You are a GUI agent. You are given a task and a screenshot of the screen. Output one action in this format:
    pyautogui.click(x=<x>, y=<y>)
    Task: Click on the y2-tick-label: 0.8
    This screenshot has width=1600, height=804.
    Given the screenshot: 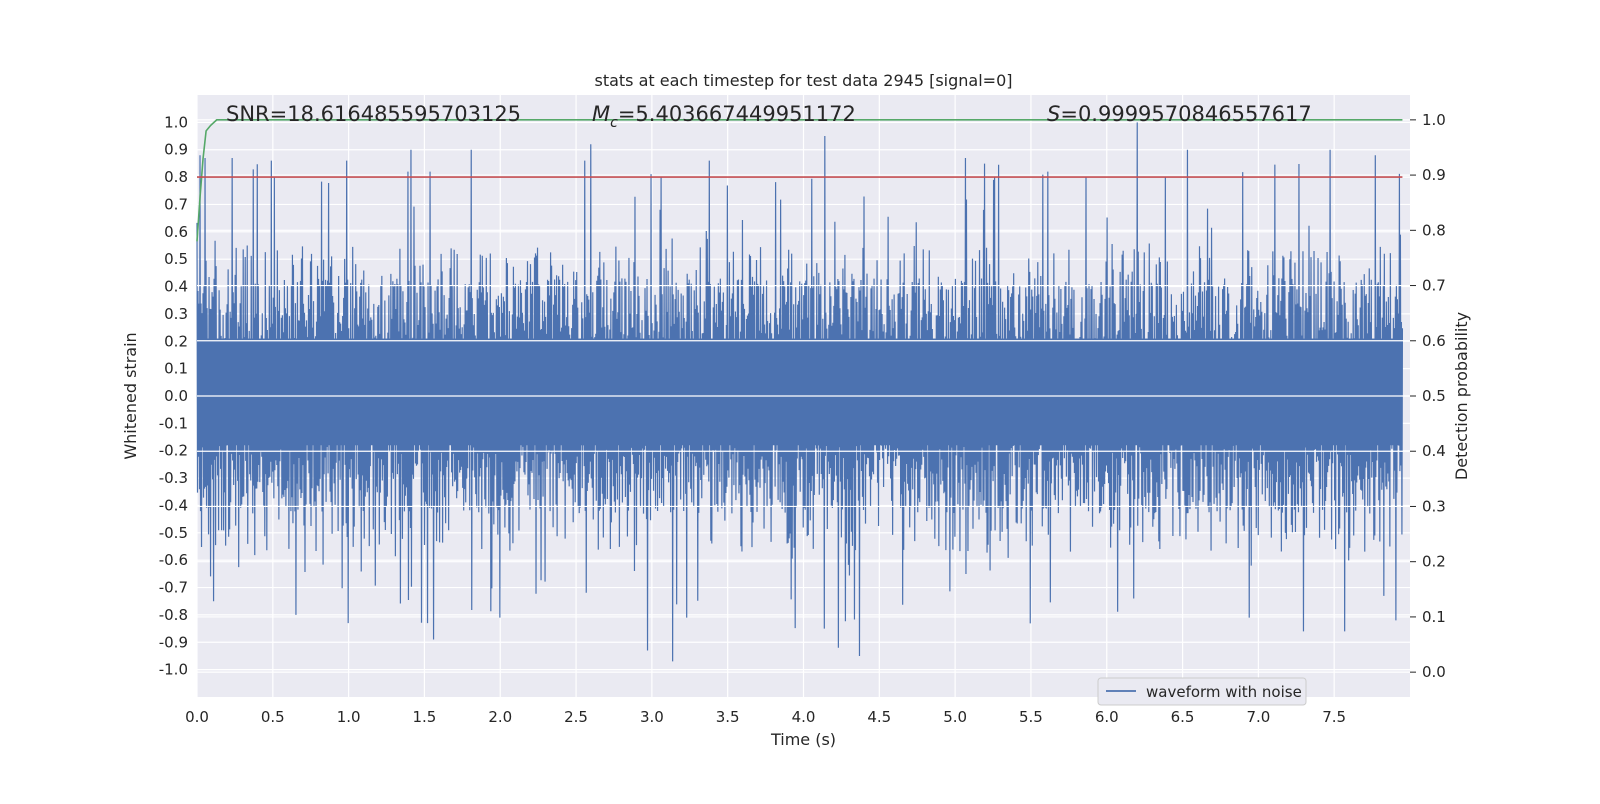 What is the action you would take?
    pyautogui.click(x=1434, y=230)
    